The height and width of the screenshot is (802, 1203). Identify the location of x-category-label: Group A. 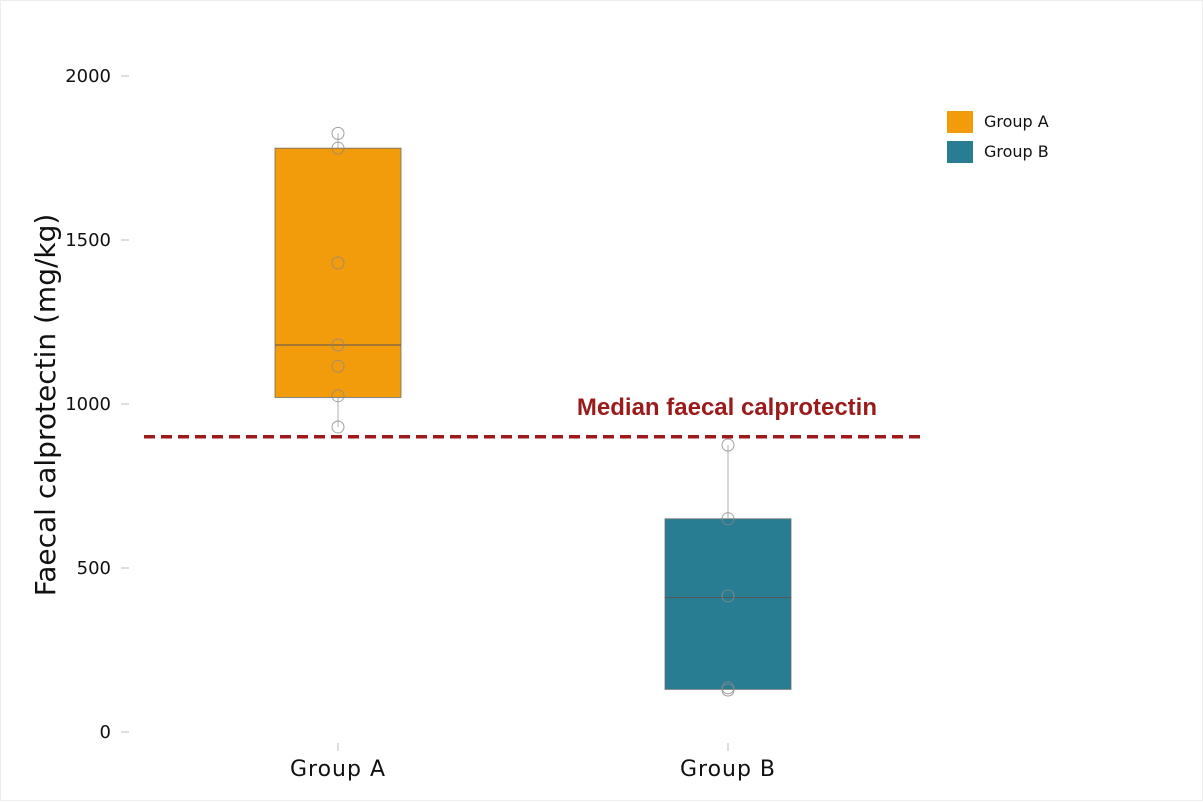
(338, 769).